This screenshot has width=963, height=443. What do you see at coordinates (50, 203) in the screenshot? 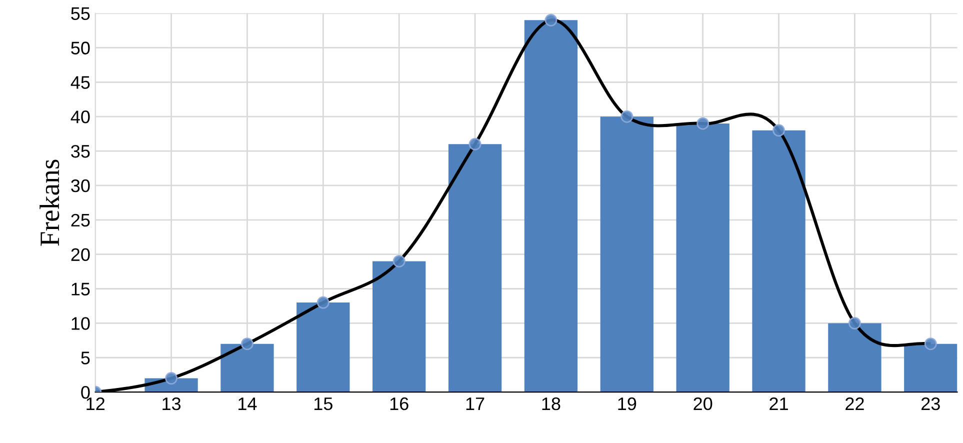
I see `y-axis-title: Frekans` at bounding box center [50, 203].